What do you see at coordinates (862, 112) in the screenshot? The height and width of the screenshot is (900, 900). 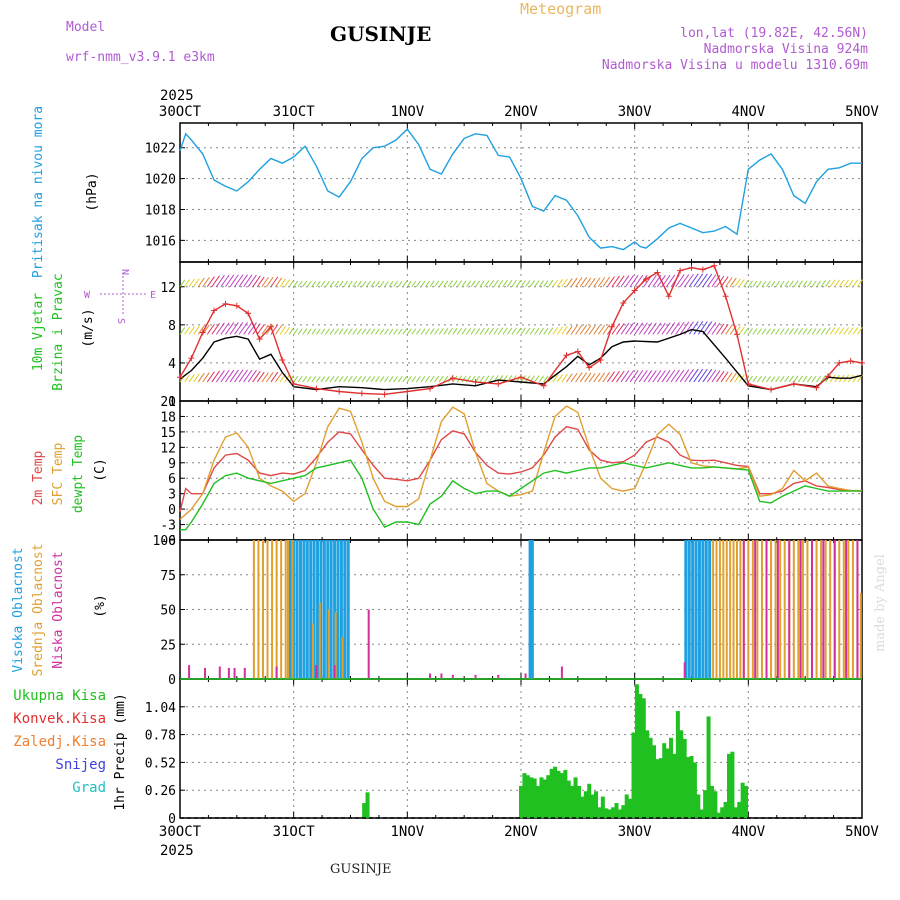 I see `x-tick-label-top: 5NOV` at bounding box center [862, 112].